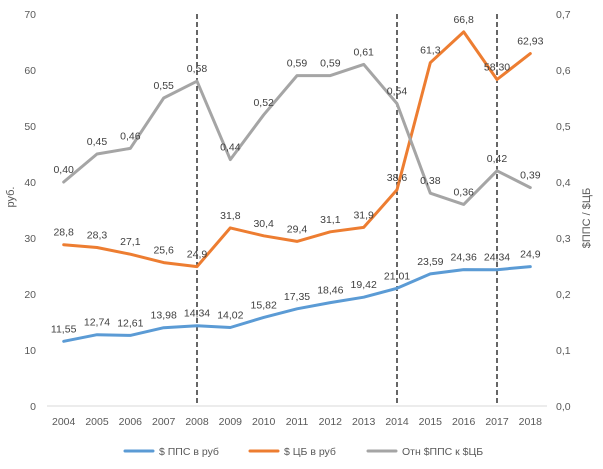 This screenshot has width=603, height=469. What do you see at coordinates (164, 422) in the screenshot?
I see `x-axis-tick-label: 2007` at bounding box center [164, 422].